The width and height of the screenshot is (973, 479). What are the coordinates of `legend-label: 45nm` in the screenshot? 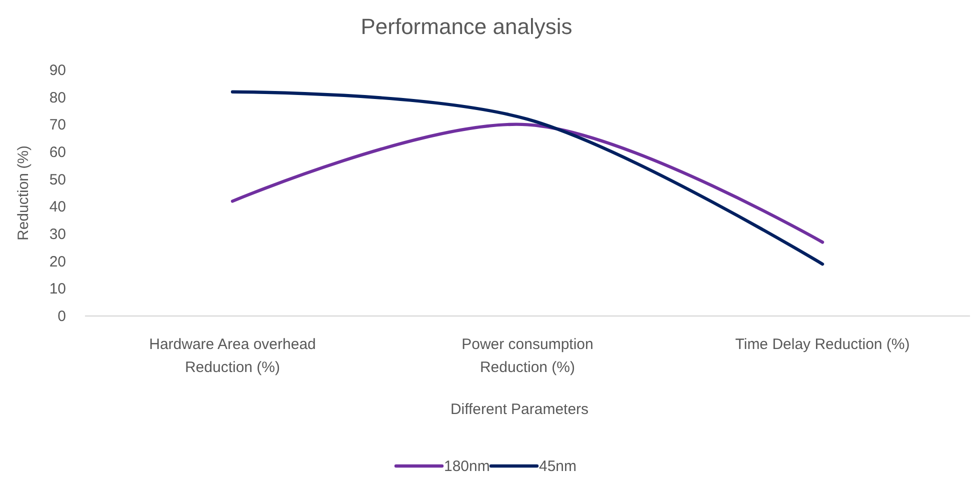 It's located at (558, 466).